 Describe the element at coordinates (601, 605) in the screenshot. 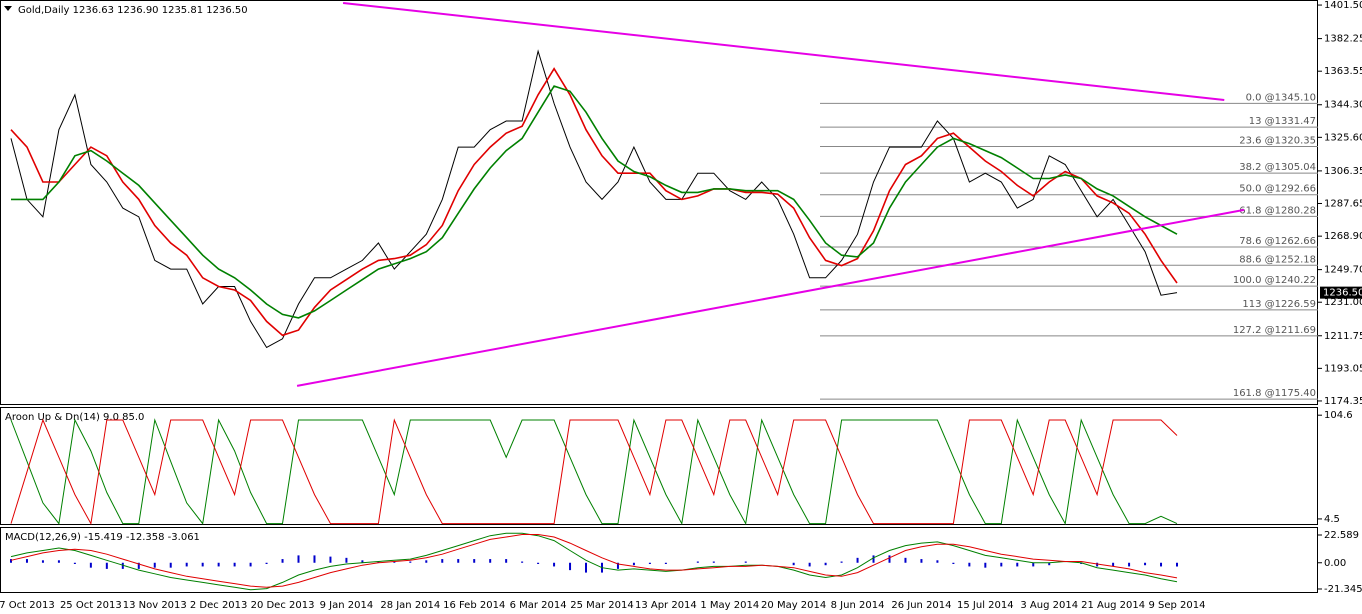

I see `x-tick-label: 25 Mar 2014` at that location.